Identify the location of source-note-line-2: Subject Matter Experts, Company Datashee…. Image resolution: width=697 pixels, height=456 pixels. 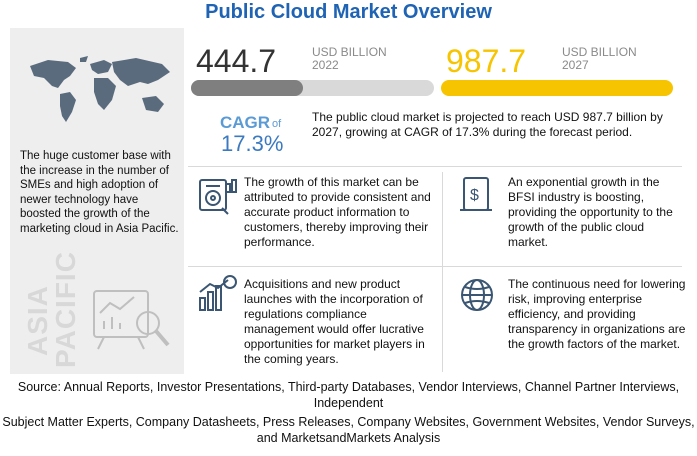
(348, 430).